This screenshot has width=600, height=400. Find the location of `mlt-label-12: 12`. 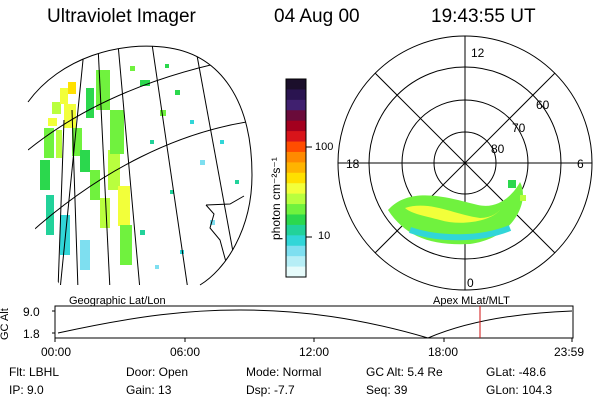

mlt-label-12: 12 is located at coordinates (478, 53).